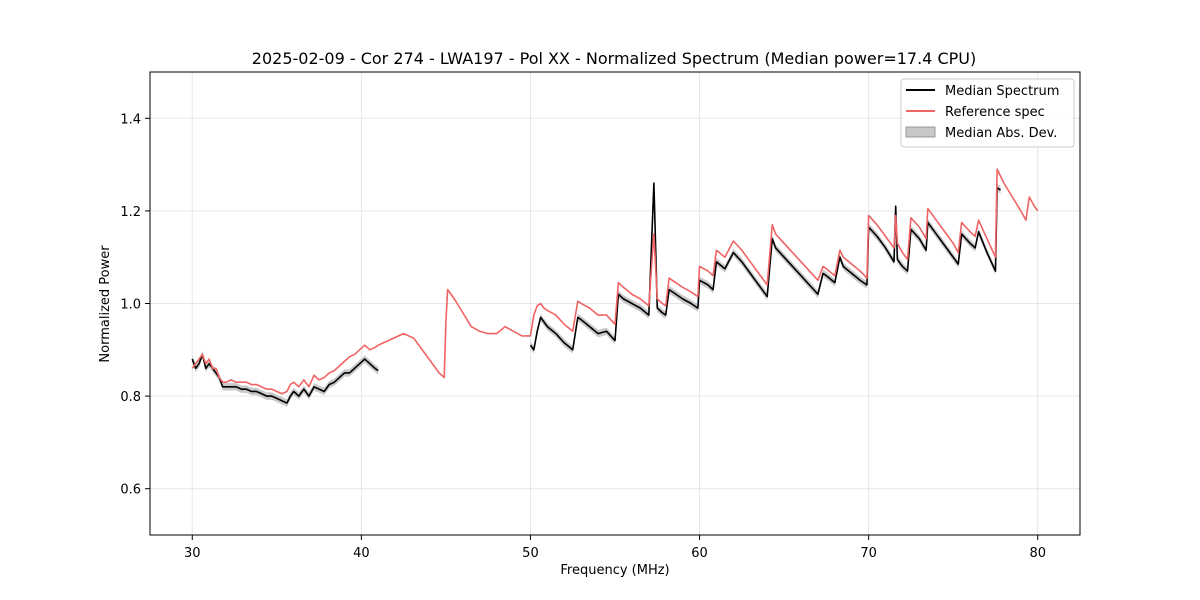 This screenshot has width=1200, height=600. Describe the element at coordinates (868, 553) in the screenshot. I see `x-tick-label: 70` at that location.